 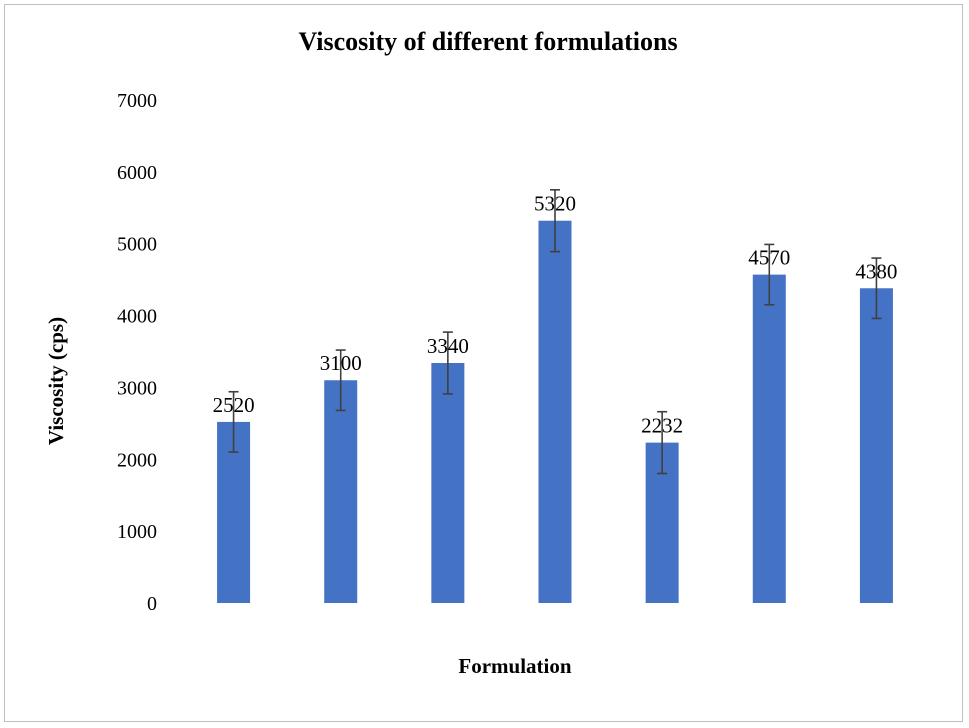 What do you see at coordinates (487, 41) in the screenshot?
I see `chart-title: Viscosity of different formulations` at bounding box center [487, 41].